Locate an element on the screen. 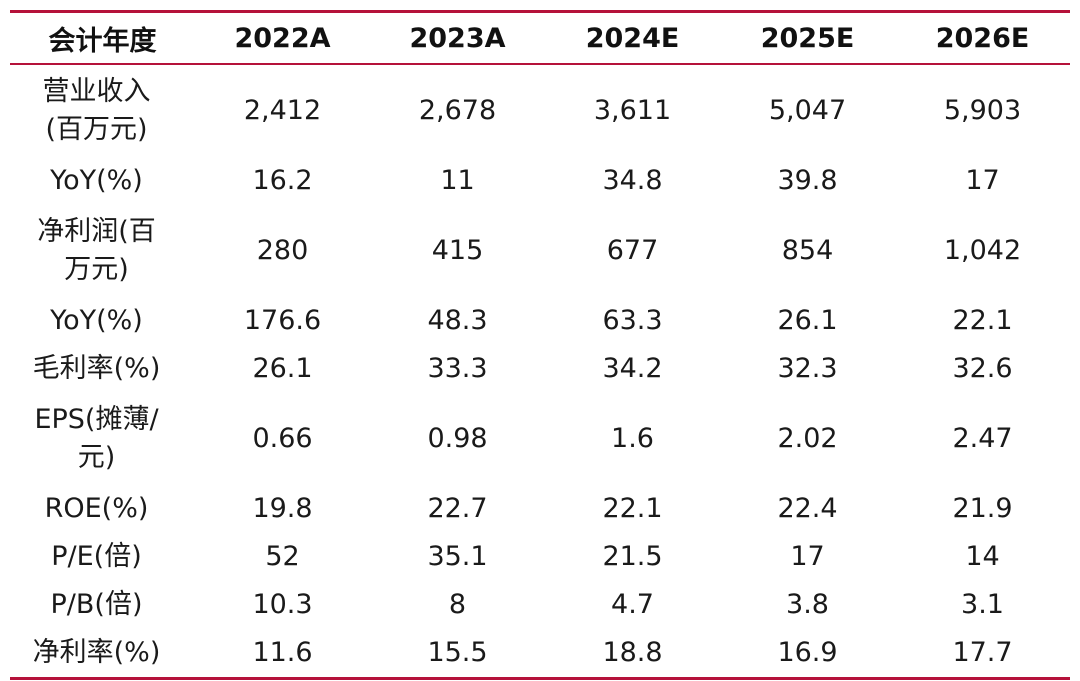 The height and width of the screenshot is (681, 1080). value-cell: 11.6 is located at coordinates (282, 652).